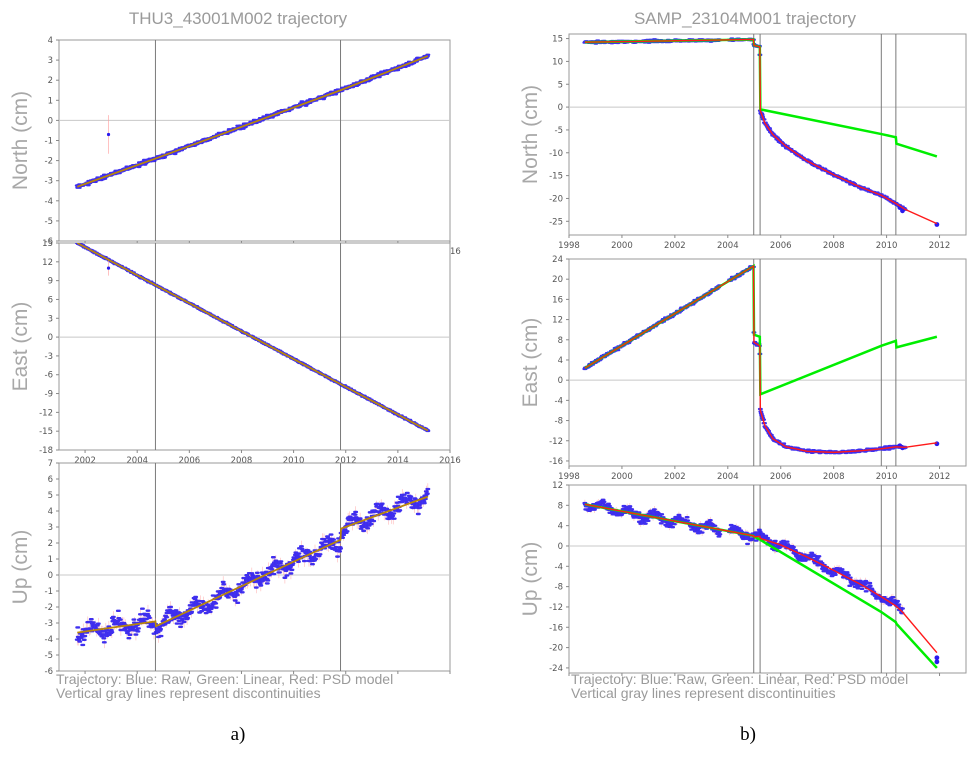  What do you see at coordinates (557, 300) in the screenshot?
I see `y-tick-label: 16` at bounding box center [557, 300].